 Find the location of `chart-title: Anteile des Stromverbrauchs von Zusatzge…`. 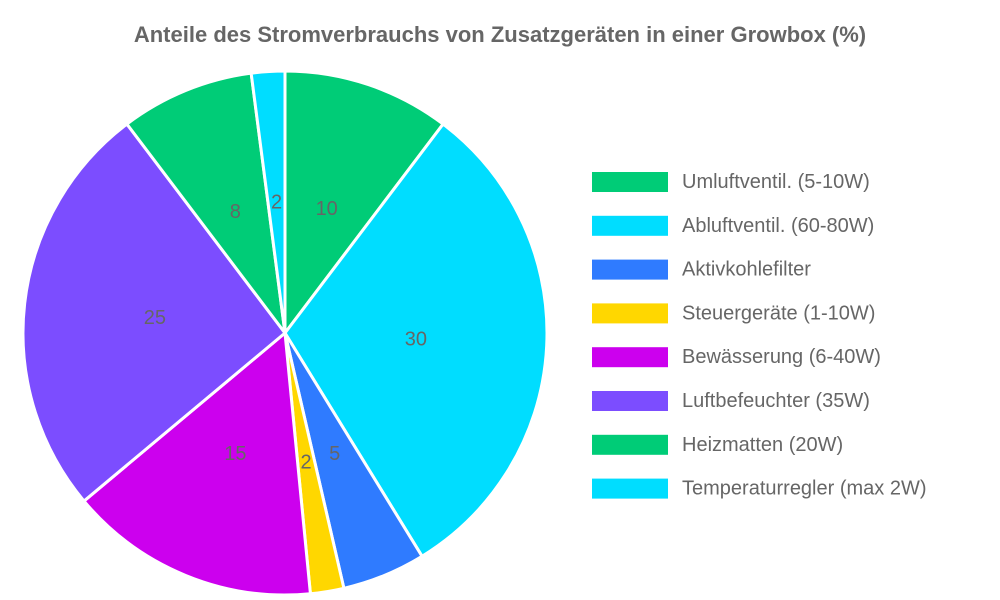

chart-title: Anteile des Stromverbrauchs von Zusatzge… is located at coordinates (500, 34).